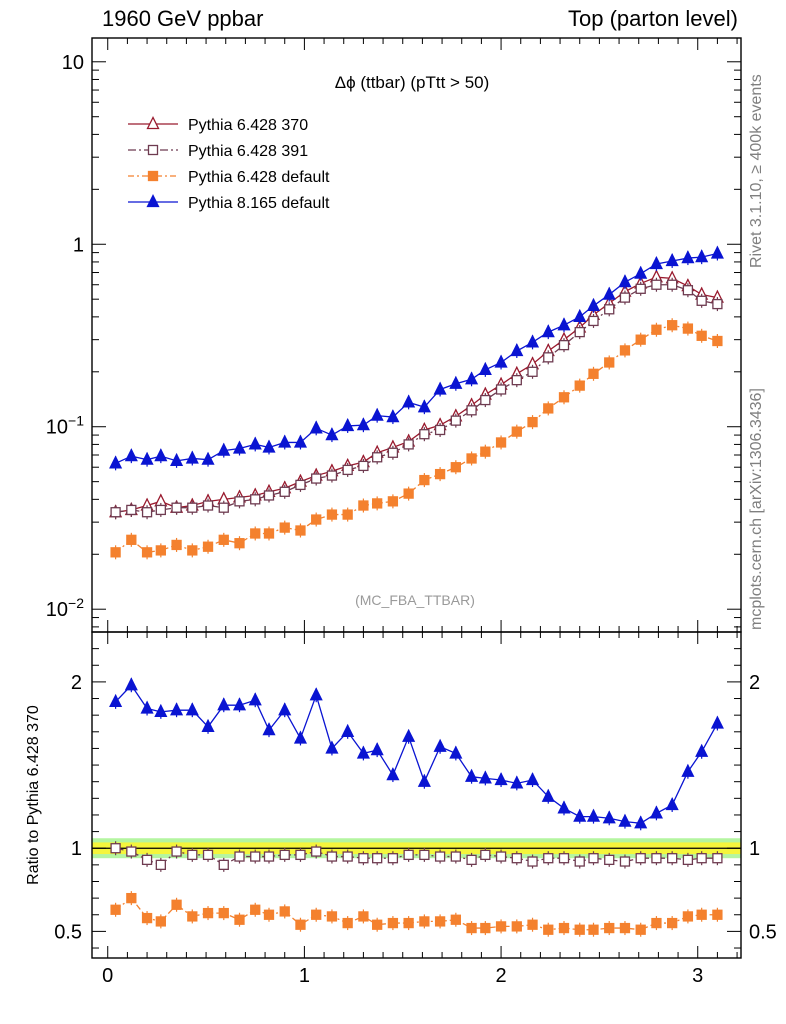  I want to click on legend-label: Pythia 8.165 default, so click(259, 203).